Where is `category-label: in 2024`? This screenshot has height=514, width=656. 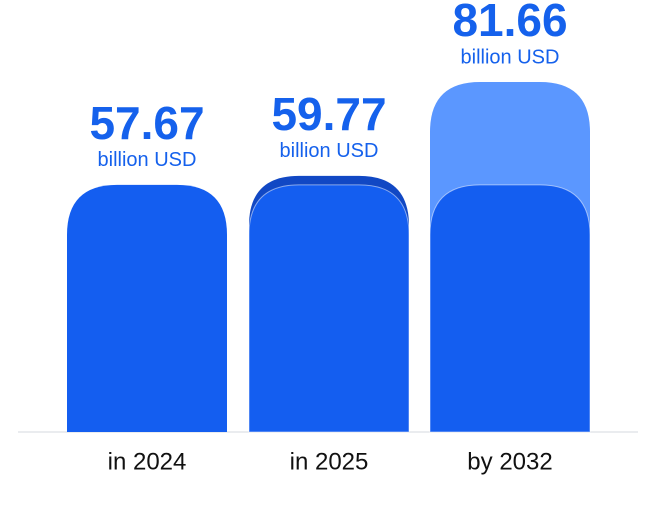
category-label: in 2024 is located at coordinates (147, 461).